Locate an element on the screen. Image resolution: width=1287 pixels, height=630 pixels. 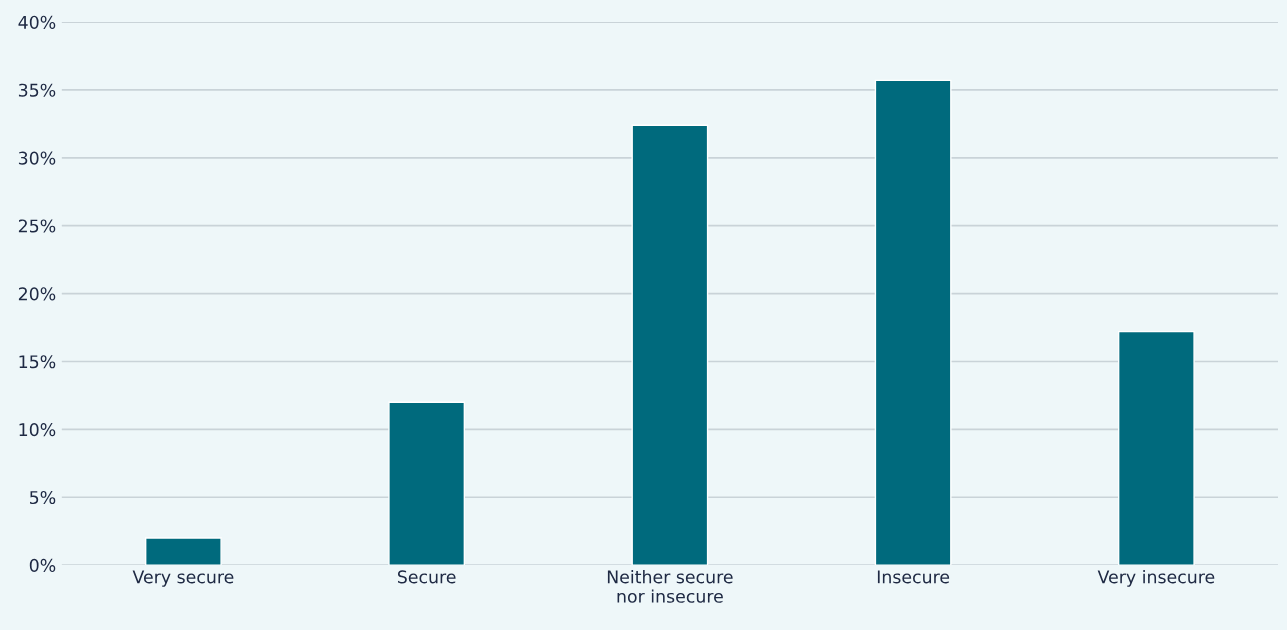
y-tick-label: 30% is located at coordinates (37, 158).